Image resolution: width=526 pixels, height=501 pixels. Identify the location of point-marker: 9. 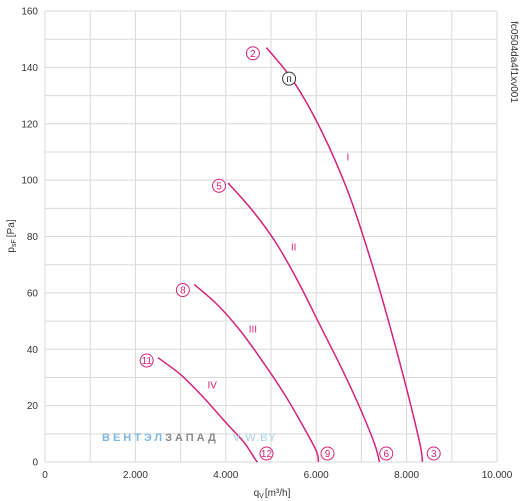
(327, 453).